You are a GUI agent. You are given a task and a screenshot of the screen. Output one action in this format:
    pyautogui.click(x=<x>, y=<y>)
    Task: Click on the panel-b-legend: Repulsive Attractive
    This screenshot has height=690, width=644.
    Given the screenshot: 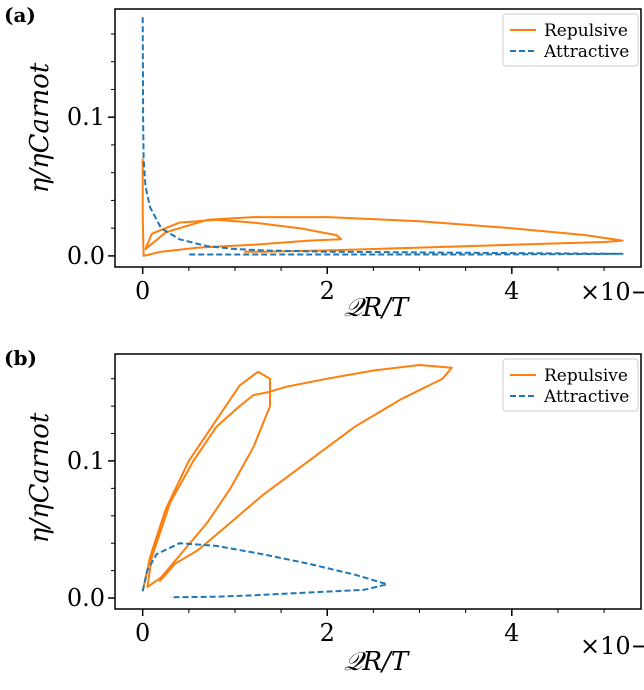 What is the action you would take?
    pyautogui.click(x=570, y=385)
    